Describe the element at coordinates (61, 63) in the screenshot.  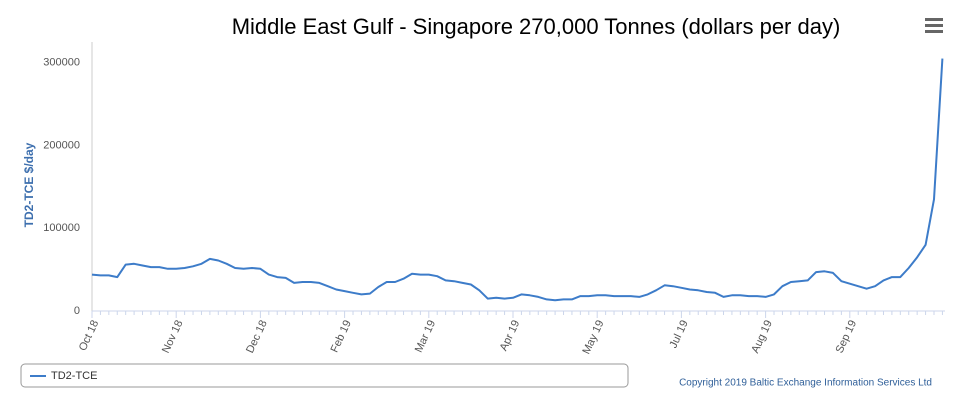
I see `y-tick-label: 300000` at that location.